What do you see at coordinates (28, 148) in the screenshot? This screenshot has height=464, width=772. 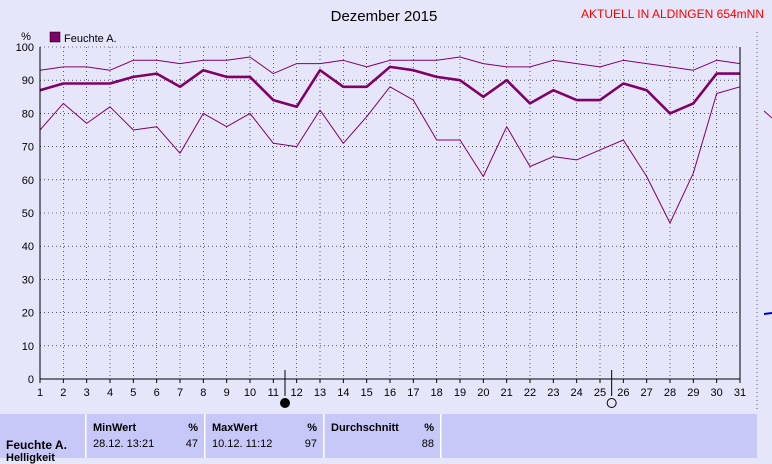 I see `y-tick-label: 70` at bounding box center [28, 148].